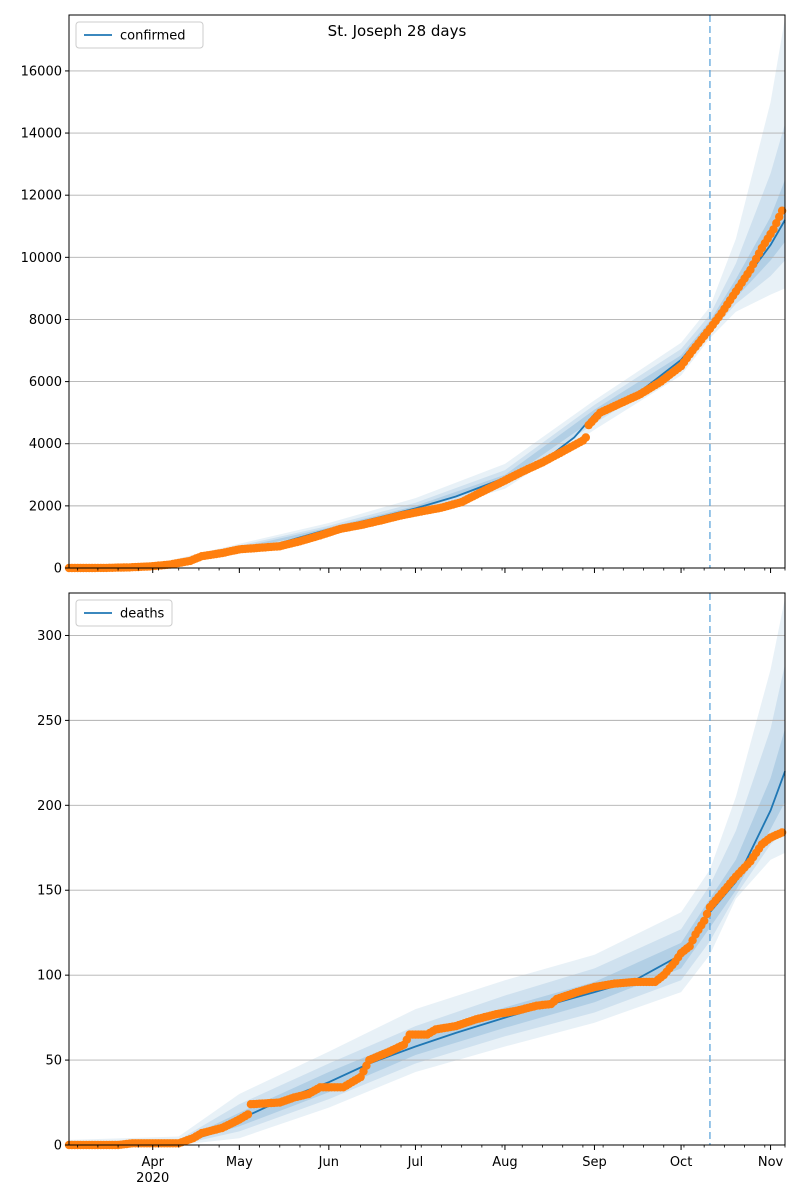 Image resolution: width=800 pixels, height=1200 pixels. Describe the element at coordinates (45, 320) in the screenshot. I see `y-tick-label: 8000` at that location.